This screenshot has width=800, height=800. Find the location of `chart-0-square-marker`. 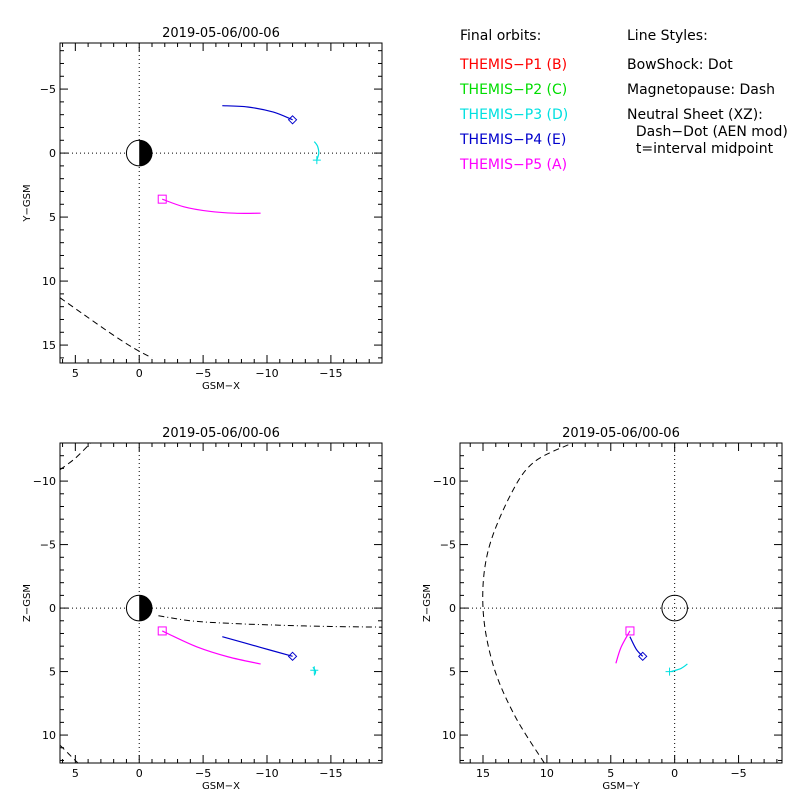

chart-0-square-marker is located at coordinates (162, 199).